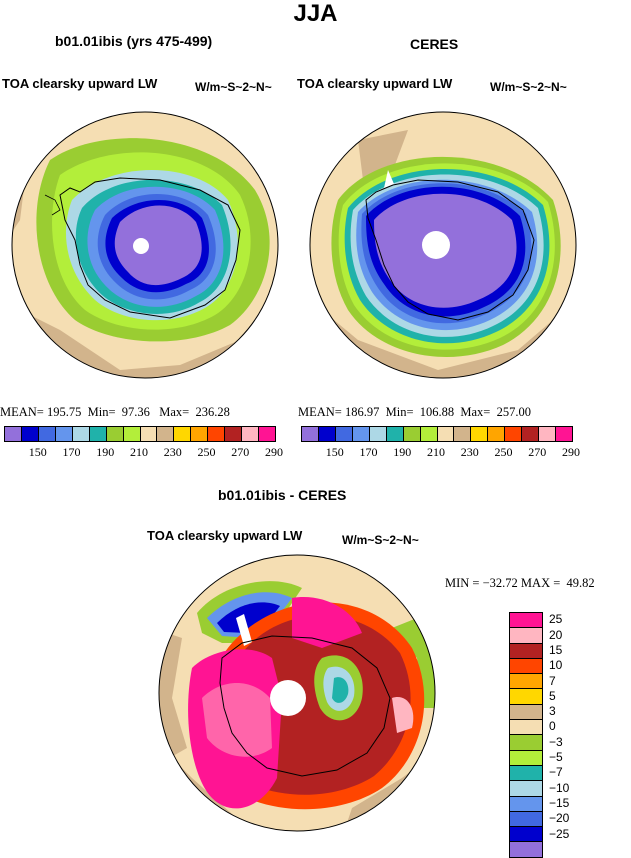  Describe the element at coordinates (552, 680) in the screenshot. I see `diff-colorbar-label: 7` at that location.